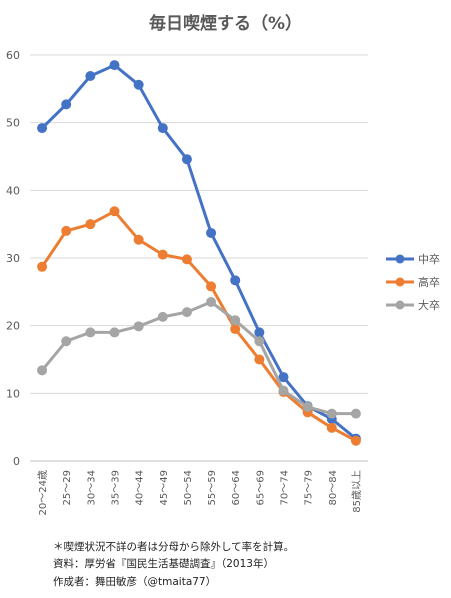  What do you see at coordinates (140, 487) in the screenshot?
I see `x-tick-label: 40～44` at bounding box center [140, 487].